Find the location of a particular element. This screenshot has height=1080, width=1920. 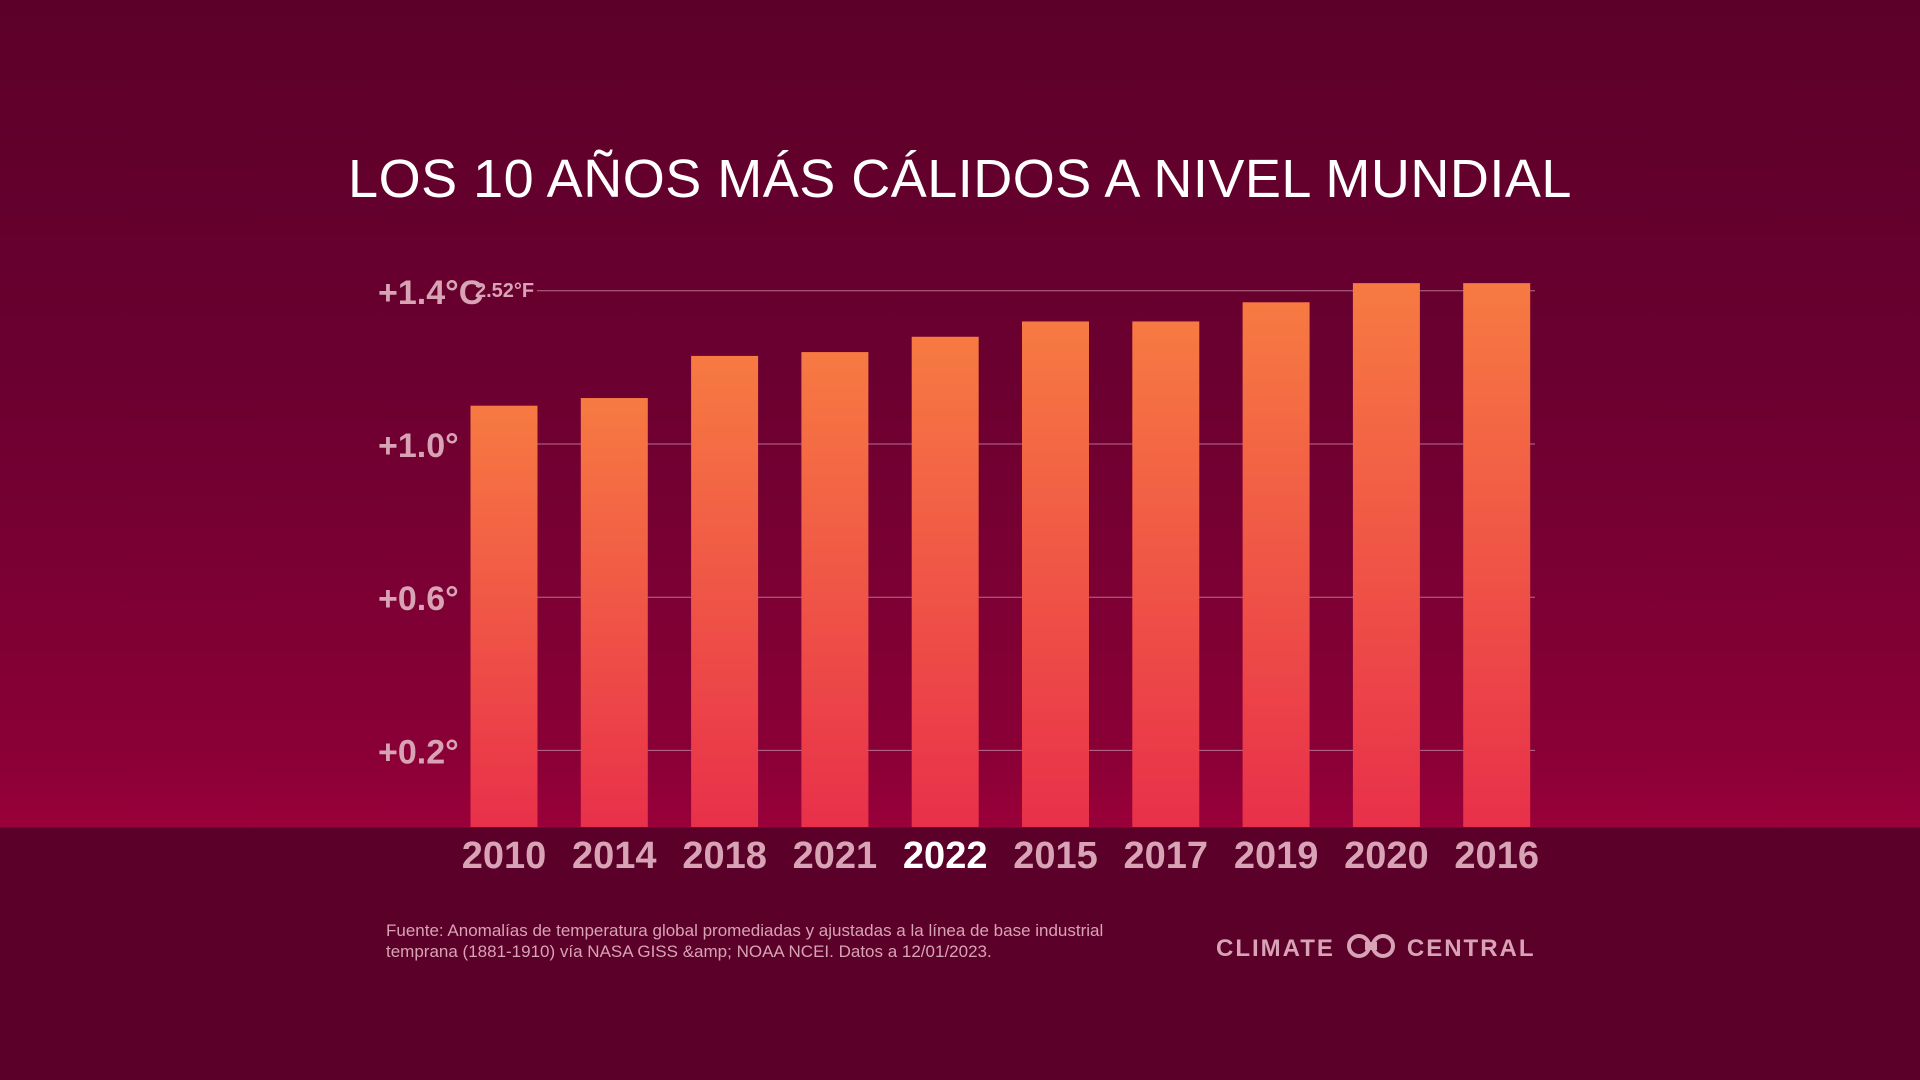

bar-2020 is located at coordinates (1386, 555).